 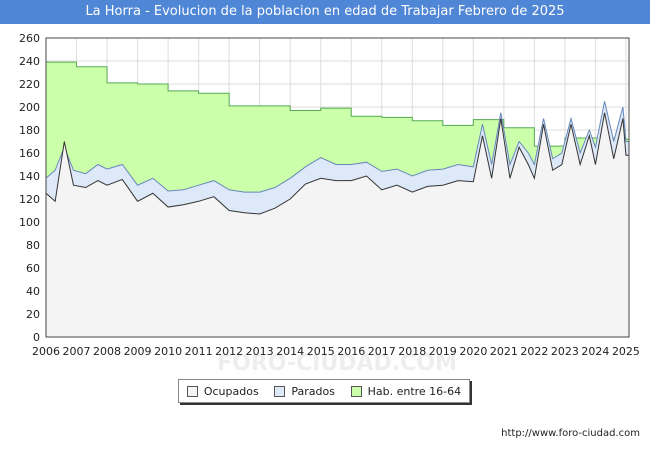 I want to click on legend-swatch-hab, so click(x=356, y=391).